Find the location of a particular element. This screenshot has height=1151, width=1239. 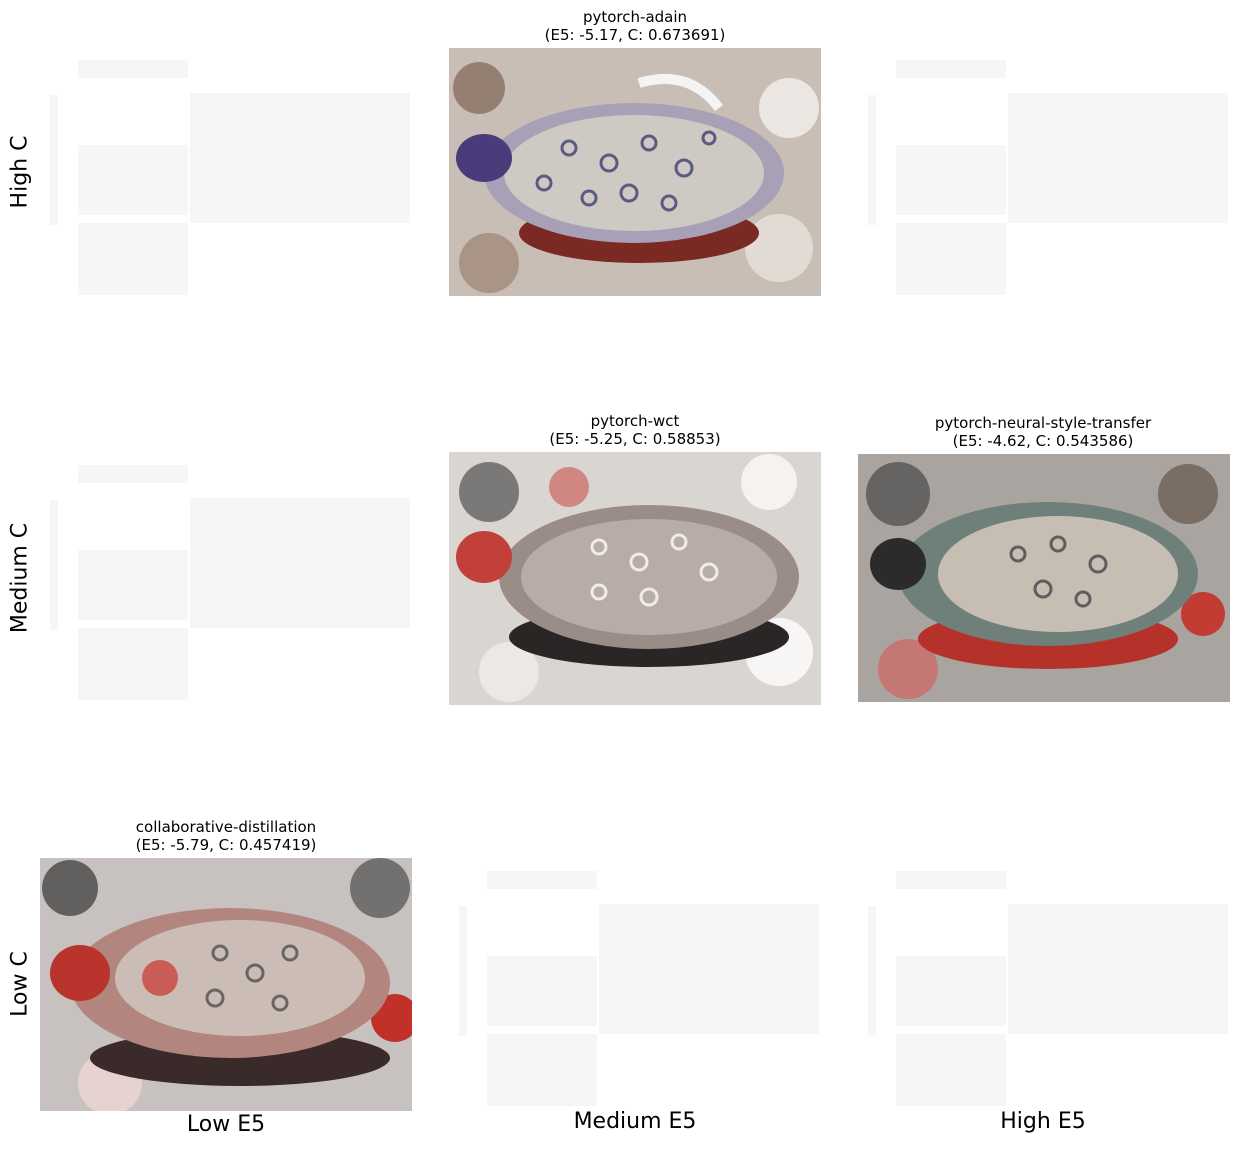

method-scores: (E5: -5.25, C: 0.58853) is located at coordinates (635, 439).